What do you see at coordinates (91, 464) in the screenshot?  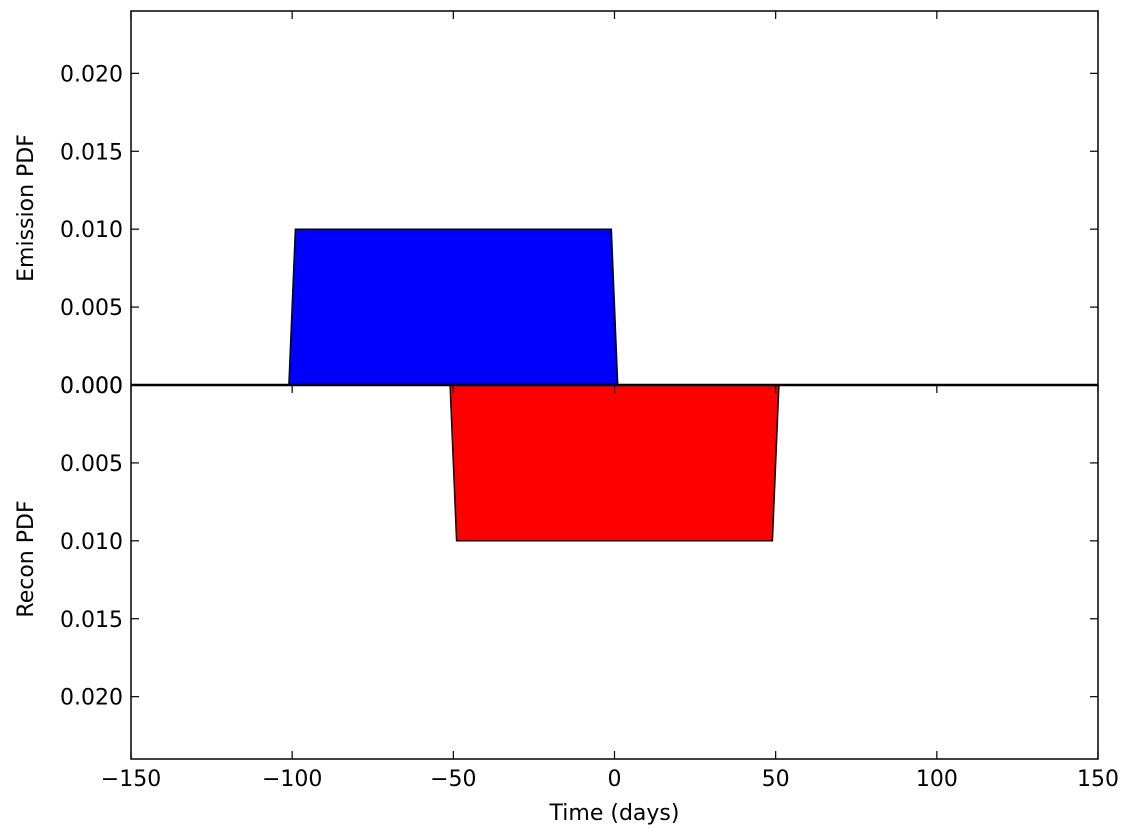 I see `y-tick-label-recon: 0.005` at bounding box center [91, 464].